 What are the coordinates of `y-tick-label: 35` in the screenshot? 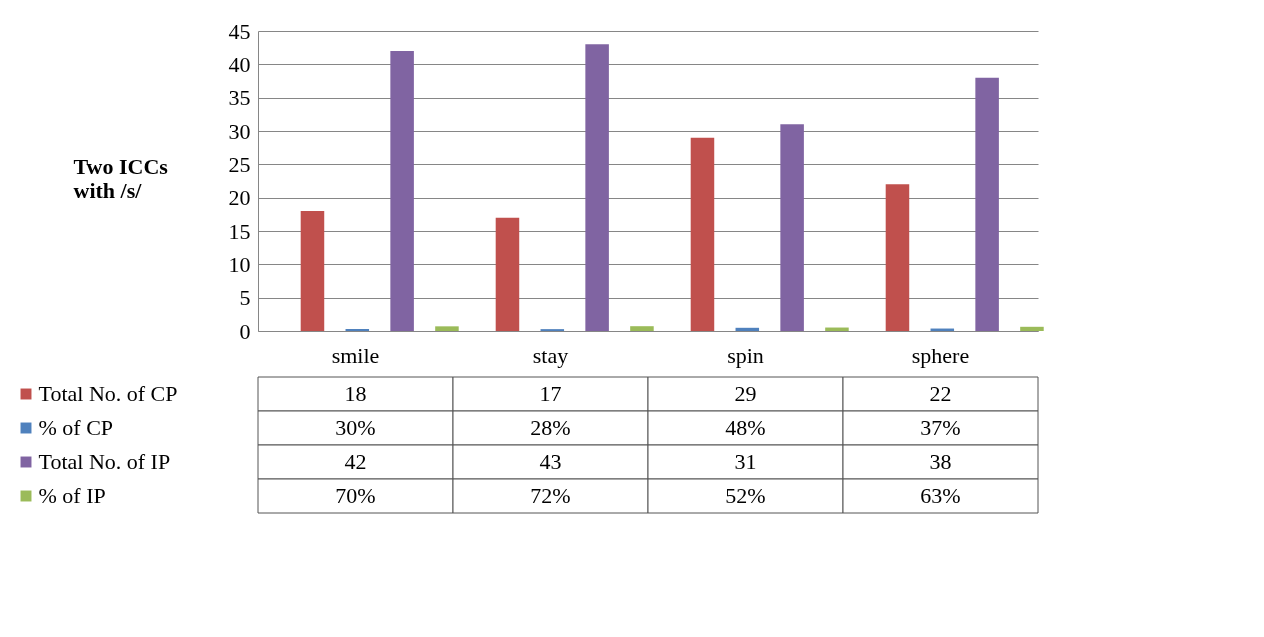 It's located at (239, 98).